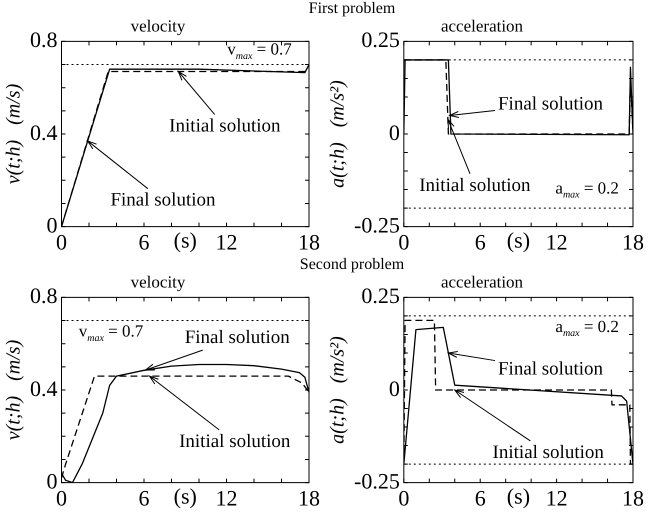 Image resolution: width=648 pixels, height=519 pixels. What do you see at coordinates (352, 265) in the screenshot?
I see `text: Second problem` at bounding box center [352, 265].